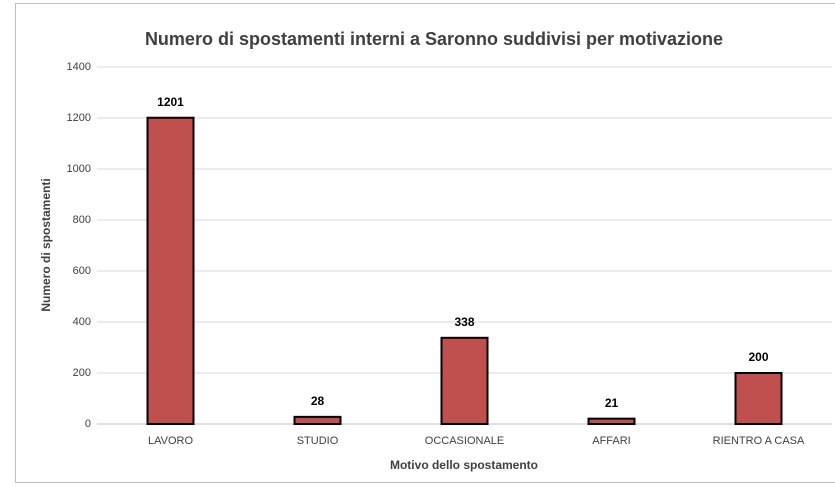 The width and height of the screenshot is (835, 488). What do you see at coordinates (758, 357) in the screenshot?
I see `data-label: 200` at bounding box center [758, 357].